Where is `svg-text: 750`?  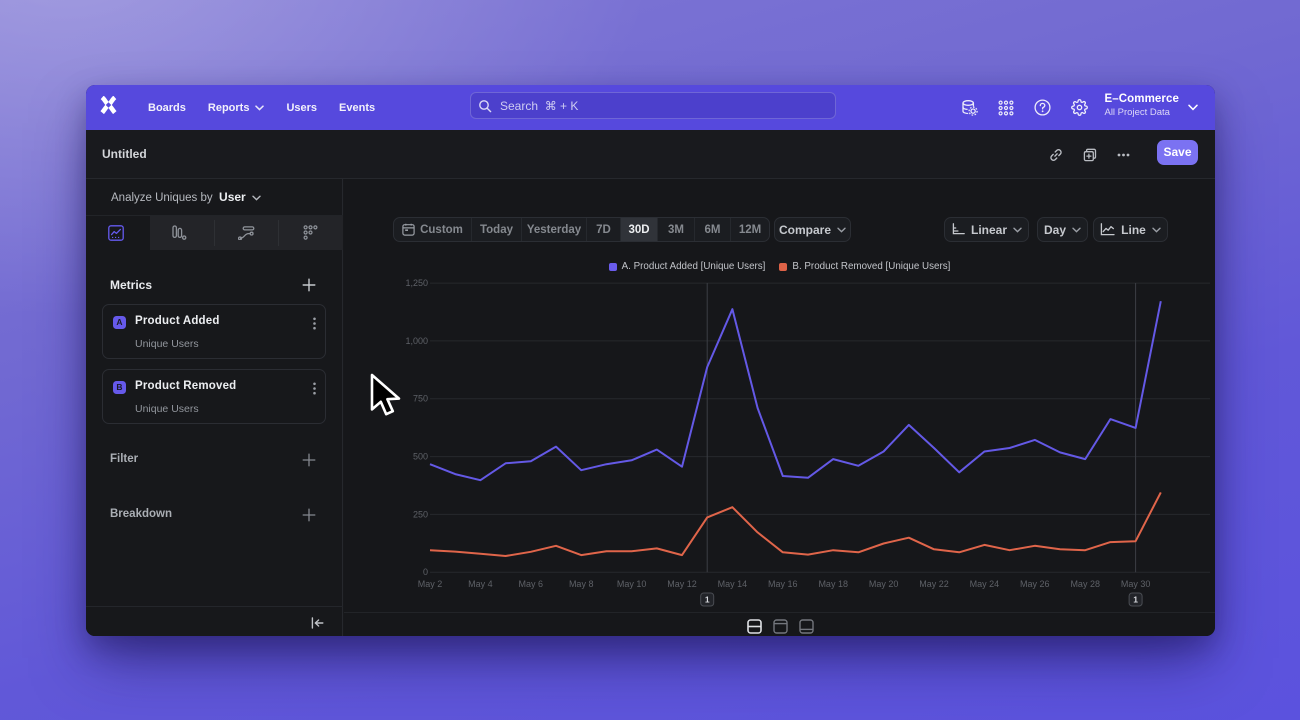
svg-text: 750 is located at coordinates (420, 399).